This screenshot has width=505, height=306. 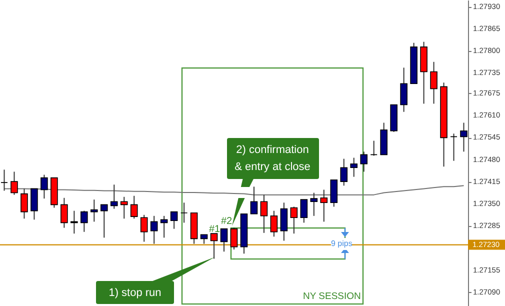 I want to click on annotation: 9 pips, so click(x=341, y=244).